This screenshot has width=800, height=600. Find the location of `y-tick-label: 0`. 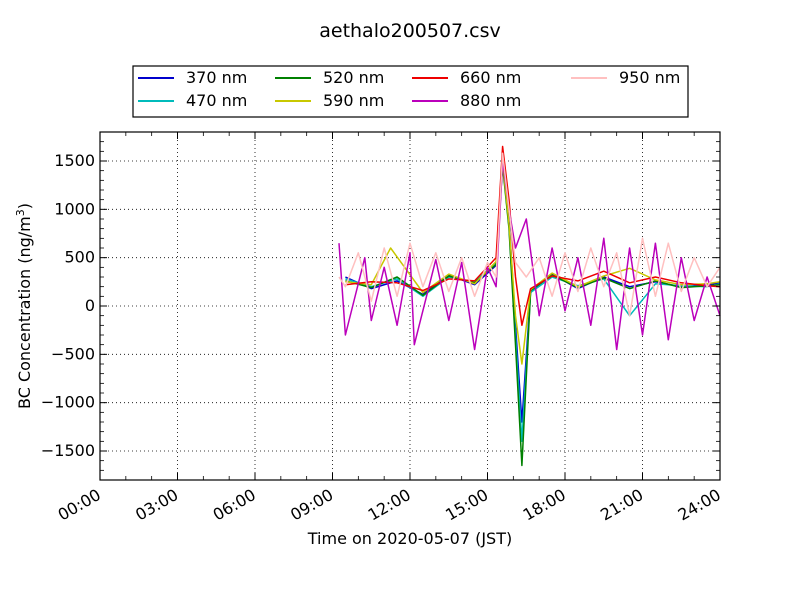

y-tick-label: 0 is located at coordinates (90, 305).